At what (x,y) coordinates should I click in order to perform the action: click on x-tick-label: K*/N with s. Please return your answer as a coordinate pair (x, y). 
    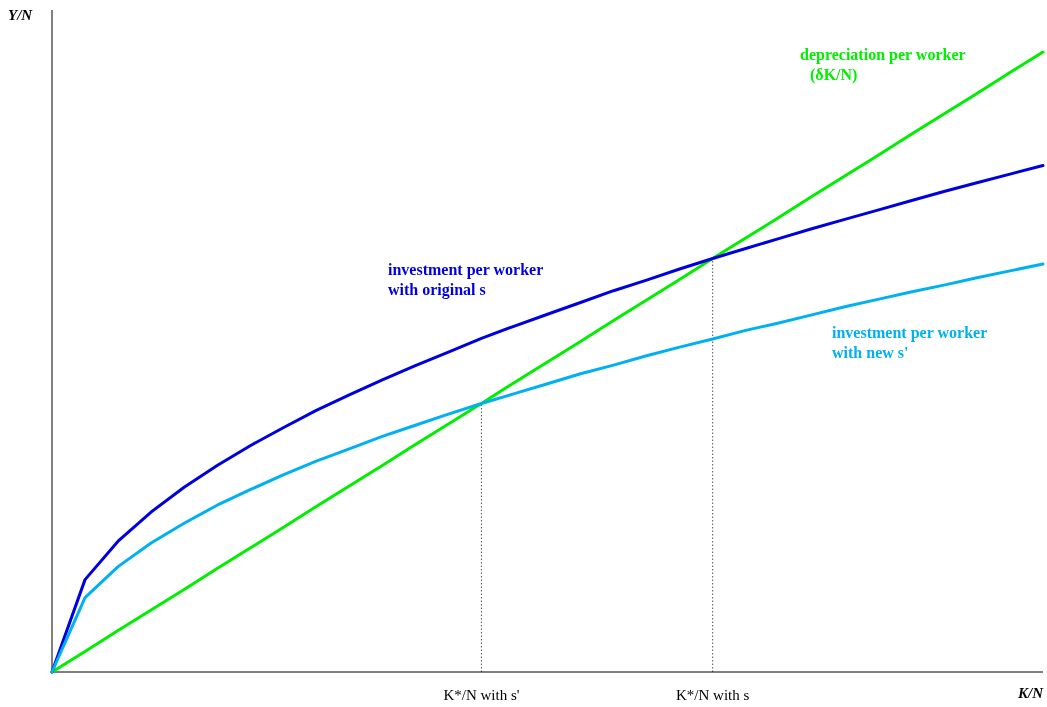
    Looking at the image, I should click on (712, 695).